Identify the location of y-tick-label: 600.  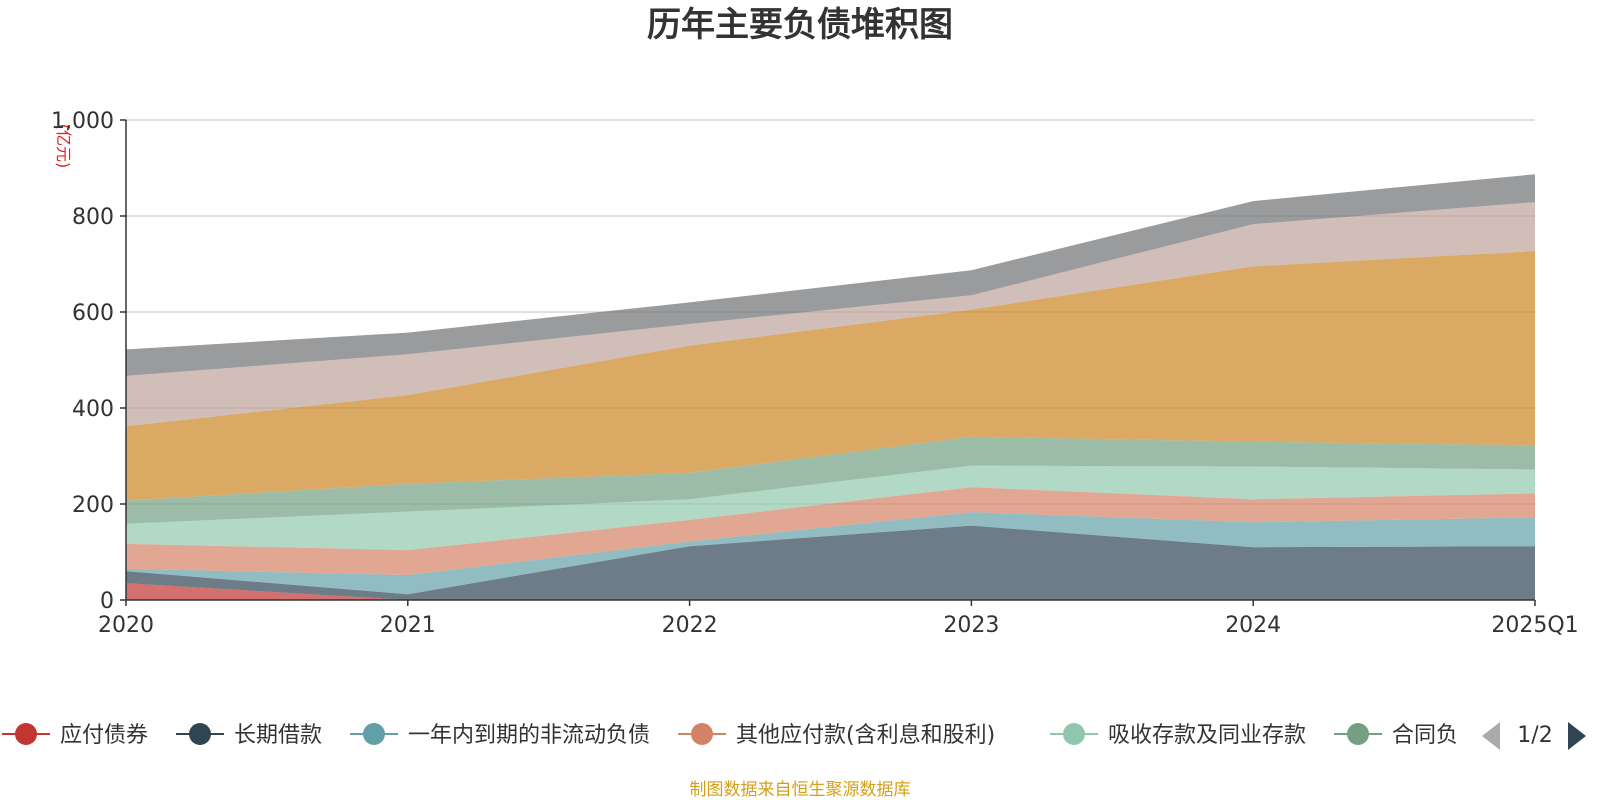
(93, 313).